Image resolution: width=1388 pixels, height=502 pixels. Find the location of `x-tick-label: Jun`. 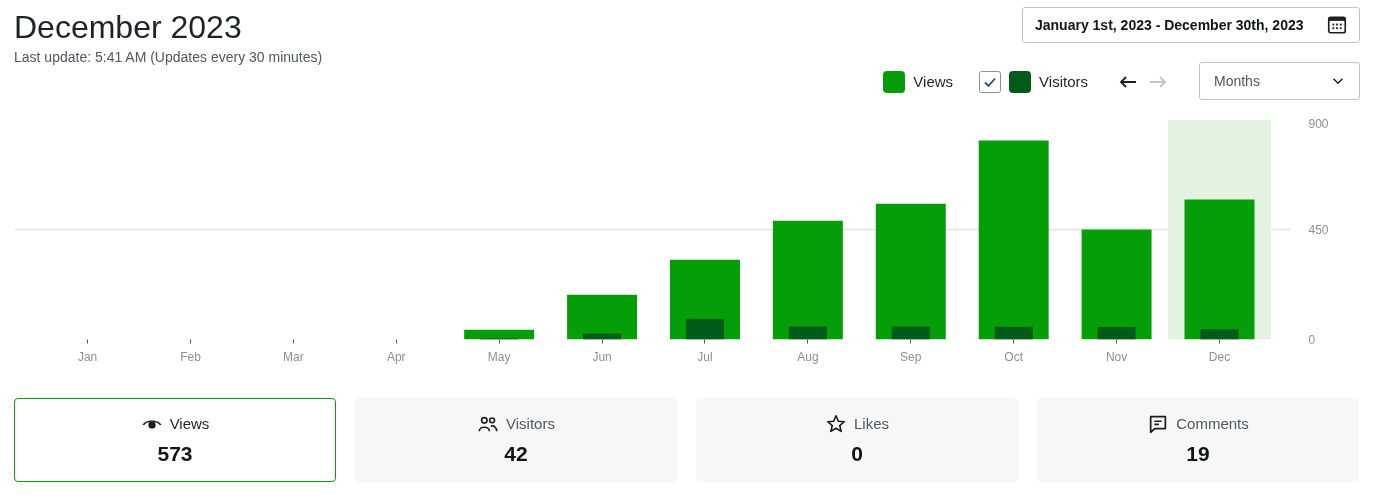

x-tick-label: Jun is located at coordinates (602, 356).